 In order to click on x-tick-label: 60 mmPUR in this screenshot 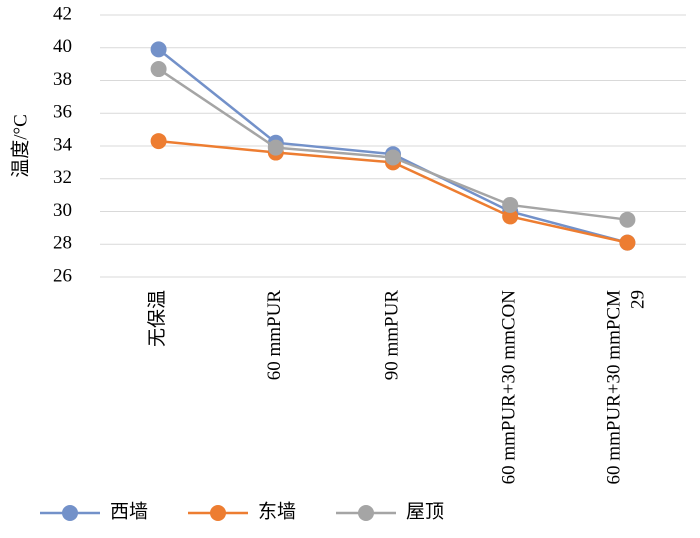, I will do `click(274, 335)`.